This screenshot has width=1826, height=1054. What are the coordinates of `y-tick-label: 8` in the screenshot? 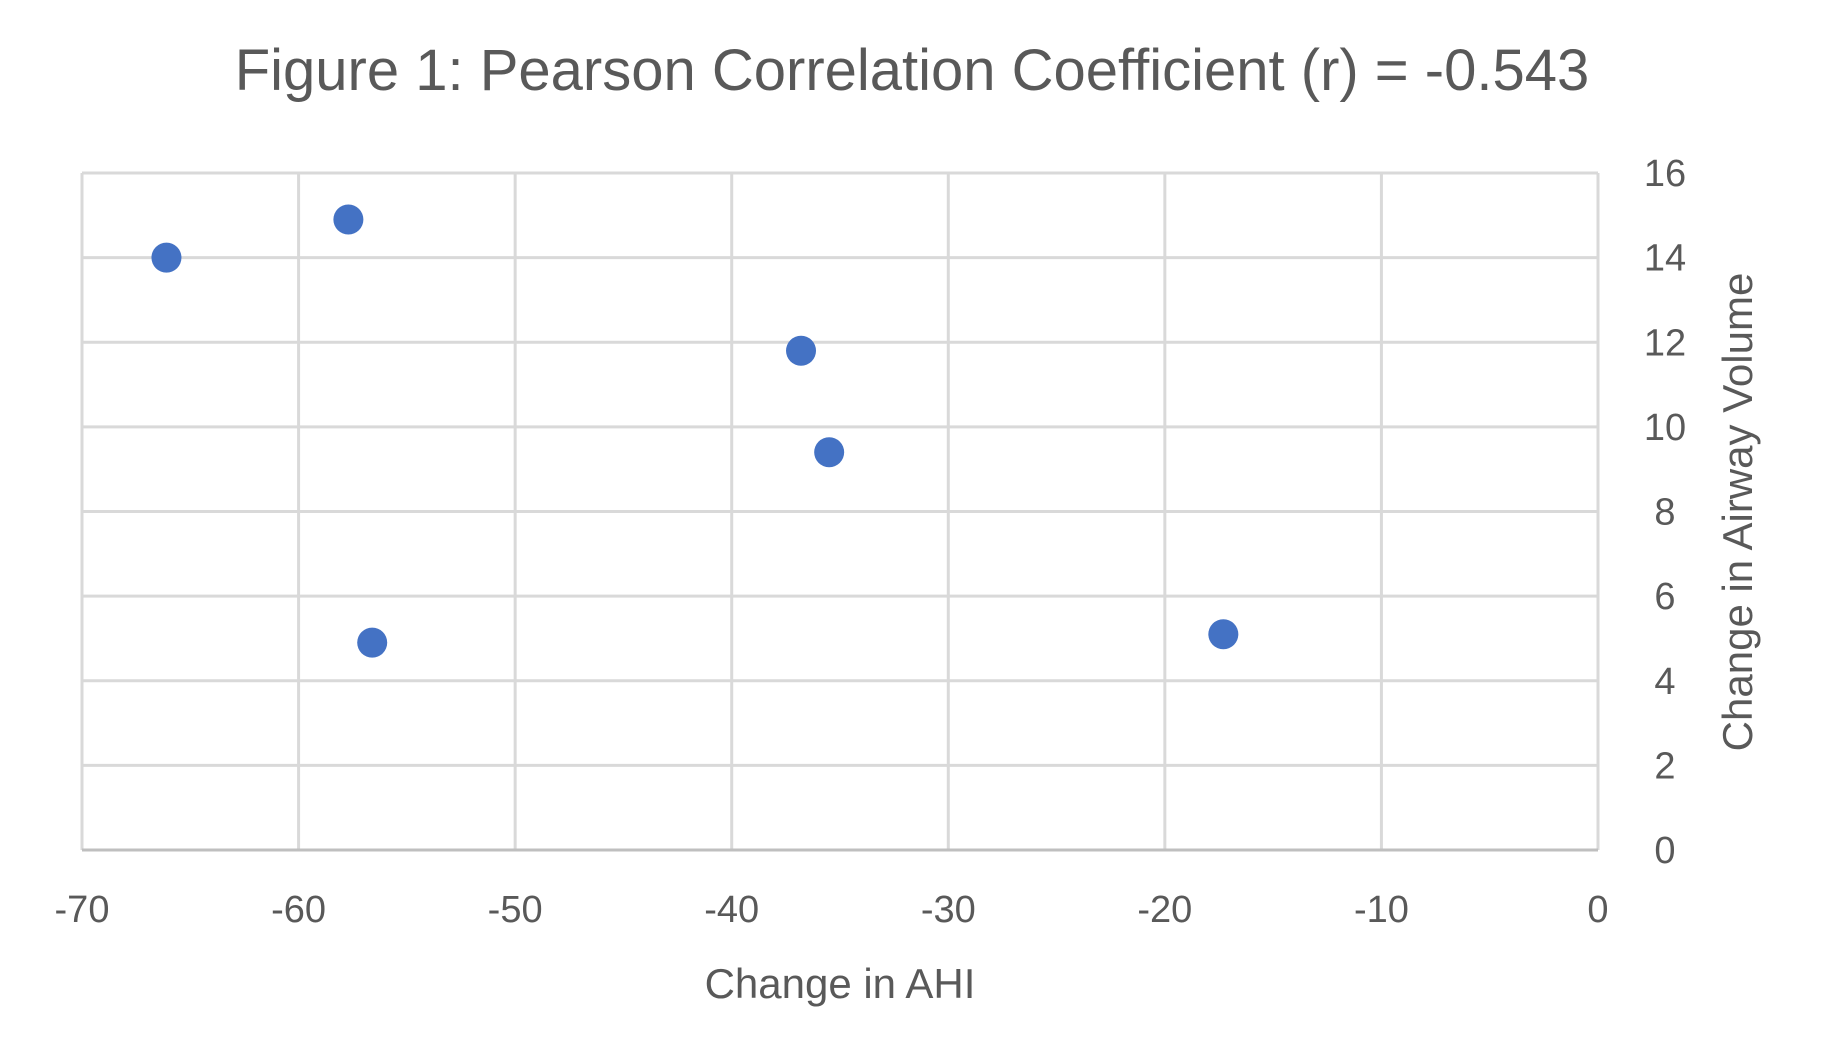 It's located at (1664, 513).